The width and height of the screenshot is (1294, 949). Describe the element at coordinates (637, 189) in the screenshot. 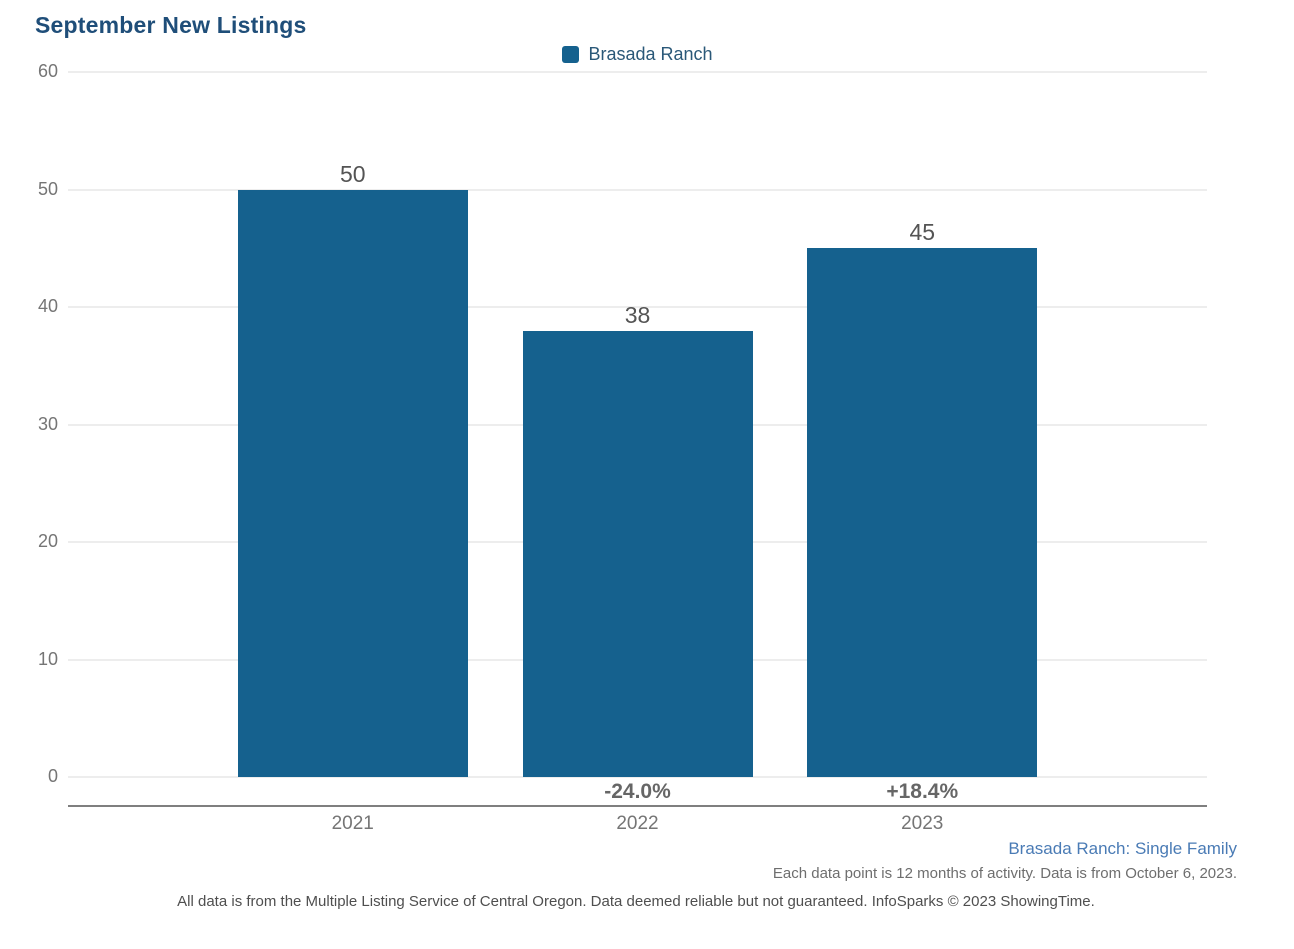

I see `gridline-y50` at that location.